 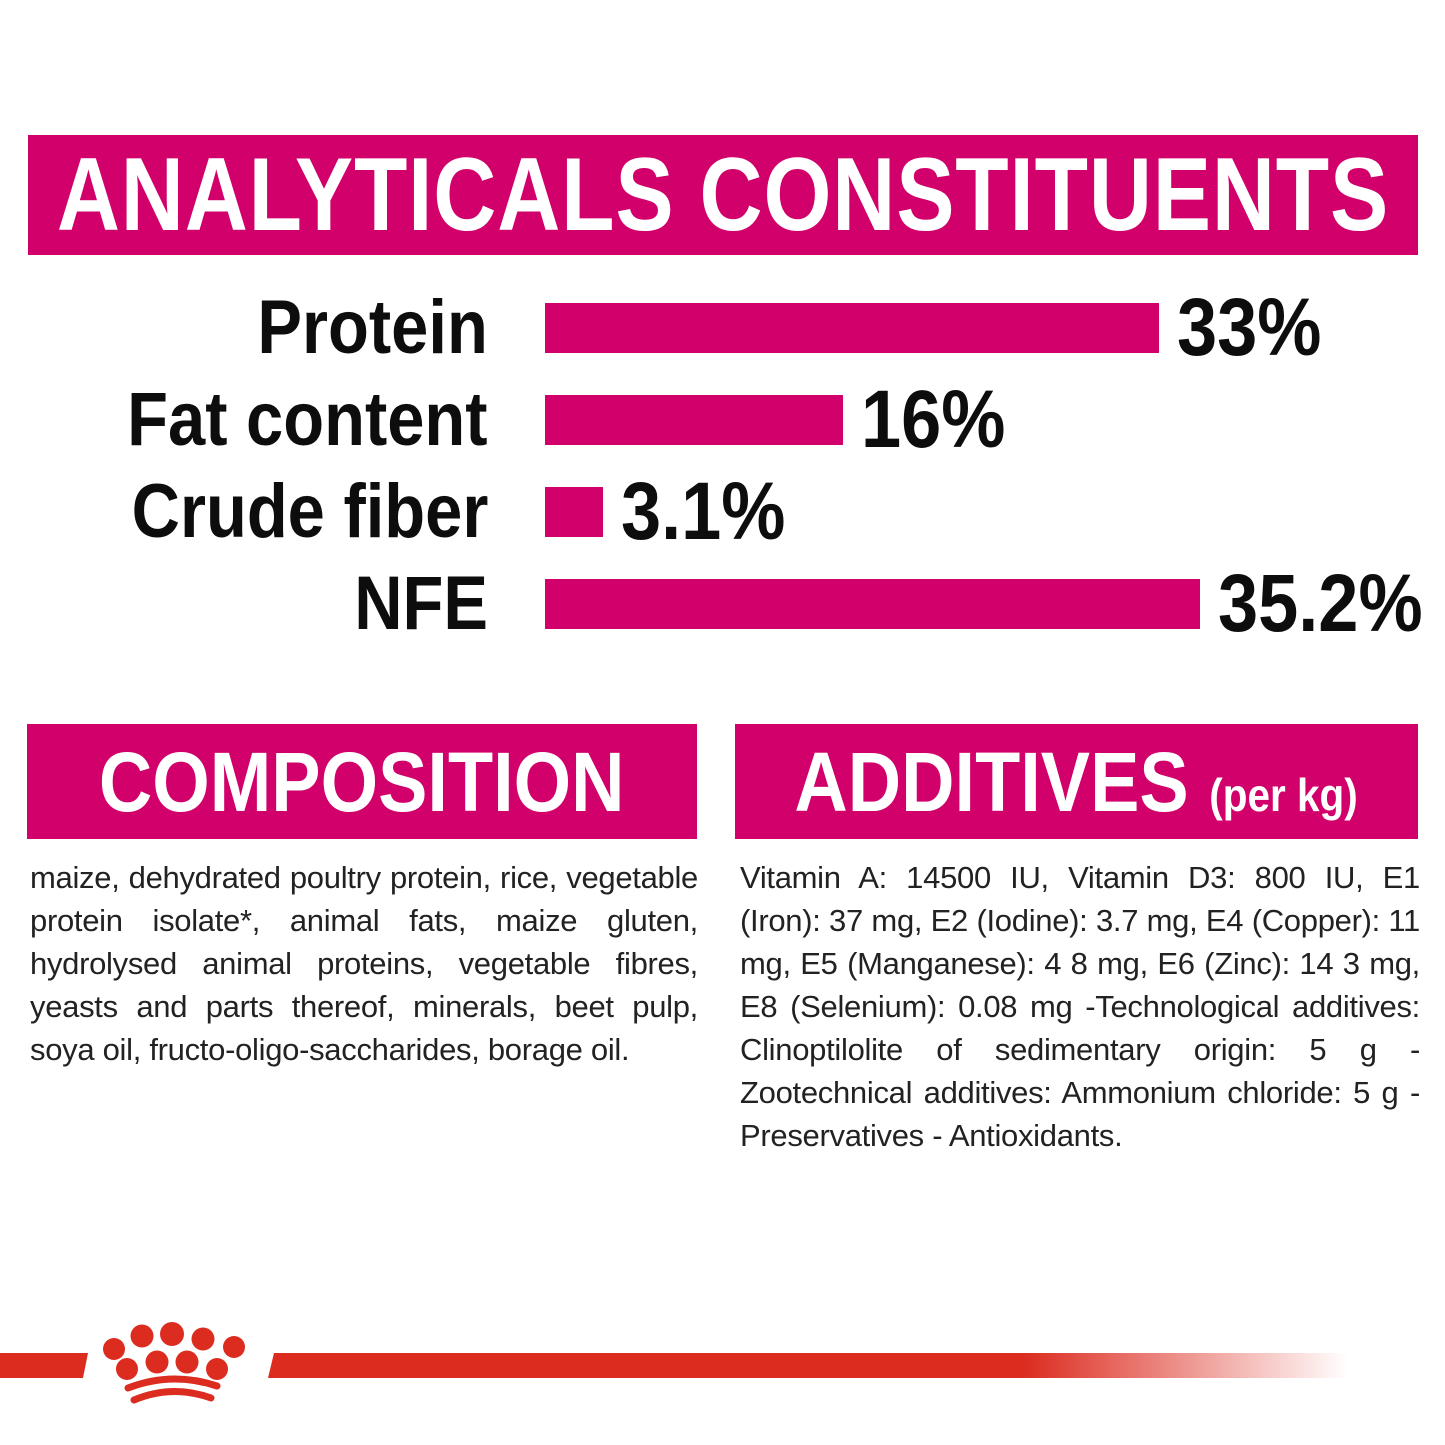 I want to click on additives-title-unit: (per kg), so click(x=1284, y=794).